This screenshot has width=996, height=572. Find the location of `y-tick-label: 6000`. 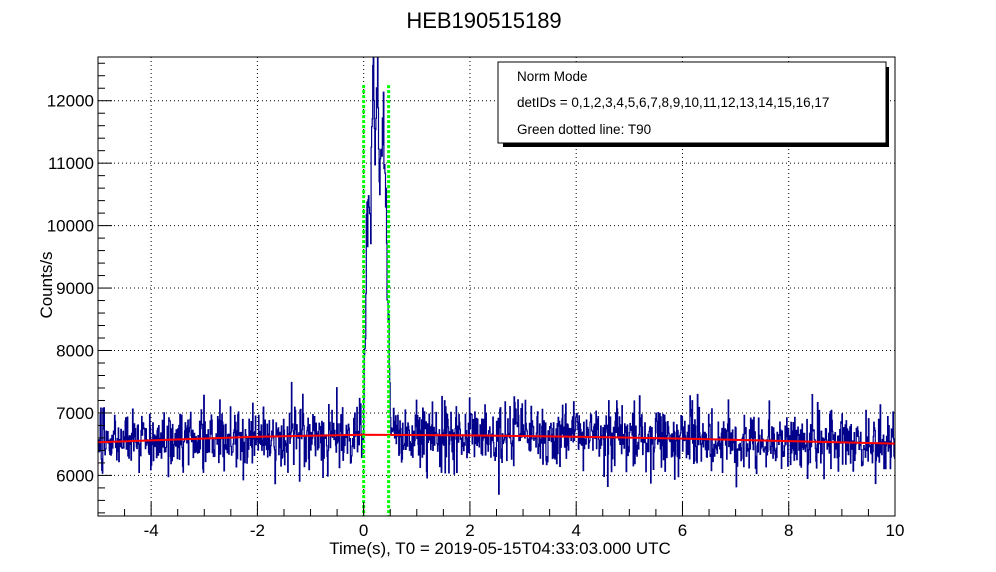

y-tick-label: 6000 is located at coordinates (75, 475).